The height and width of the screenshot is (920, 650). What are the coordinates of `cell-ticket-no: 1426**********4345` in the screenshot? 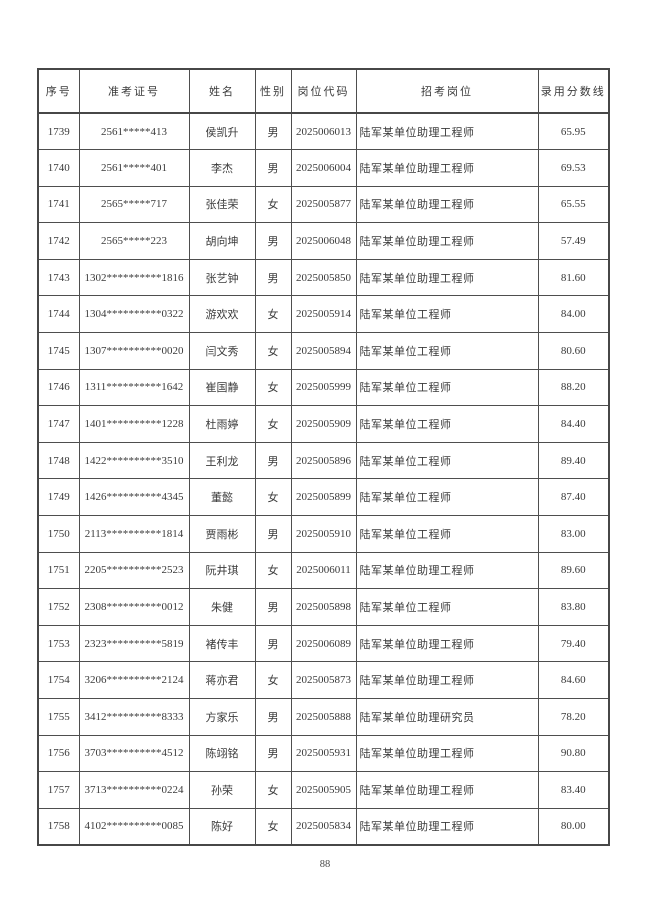 It's located at (134, 497).